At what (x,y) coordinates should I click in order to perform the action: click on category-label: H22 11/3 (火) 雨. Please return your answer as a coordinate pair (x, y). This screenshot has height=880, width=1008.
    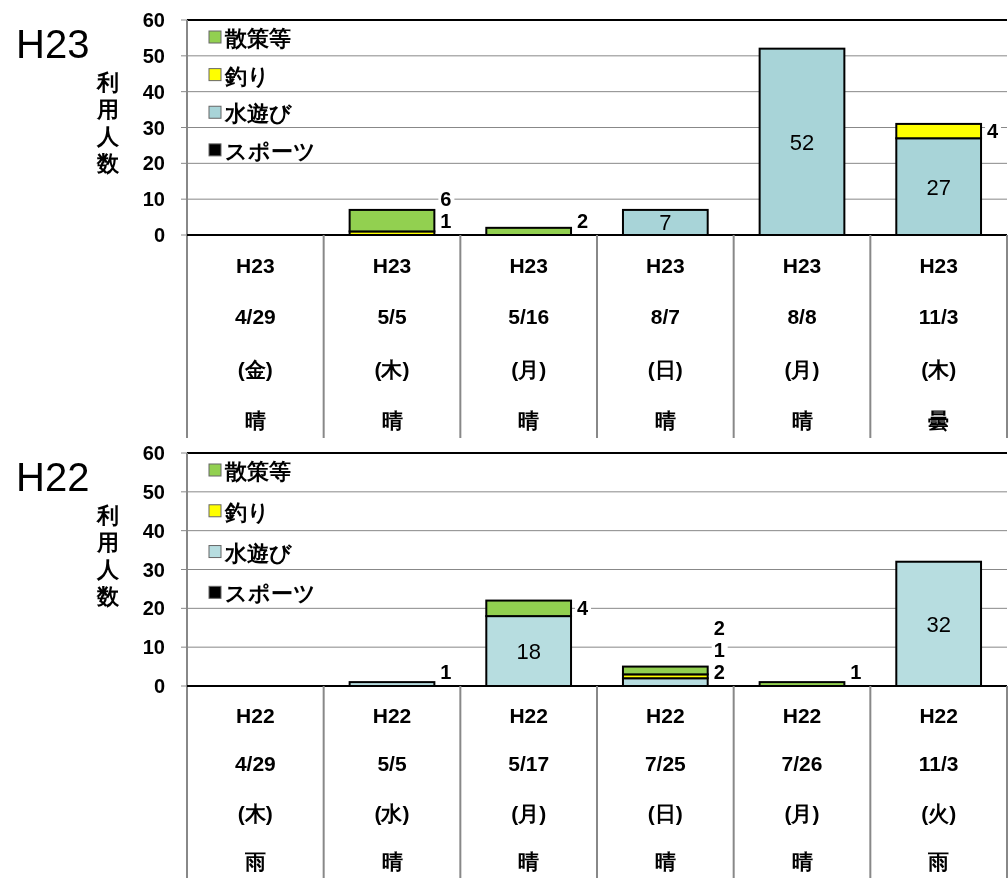
    Looking at the image, I should click on (938, 788).